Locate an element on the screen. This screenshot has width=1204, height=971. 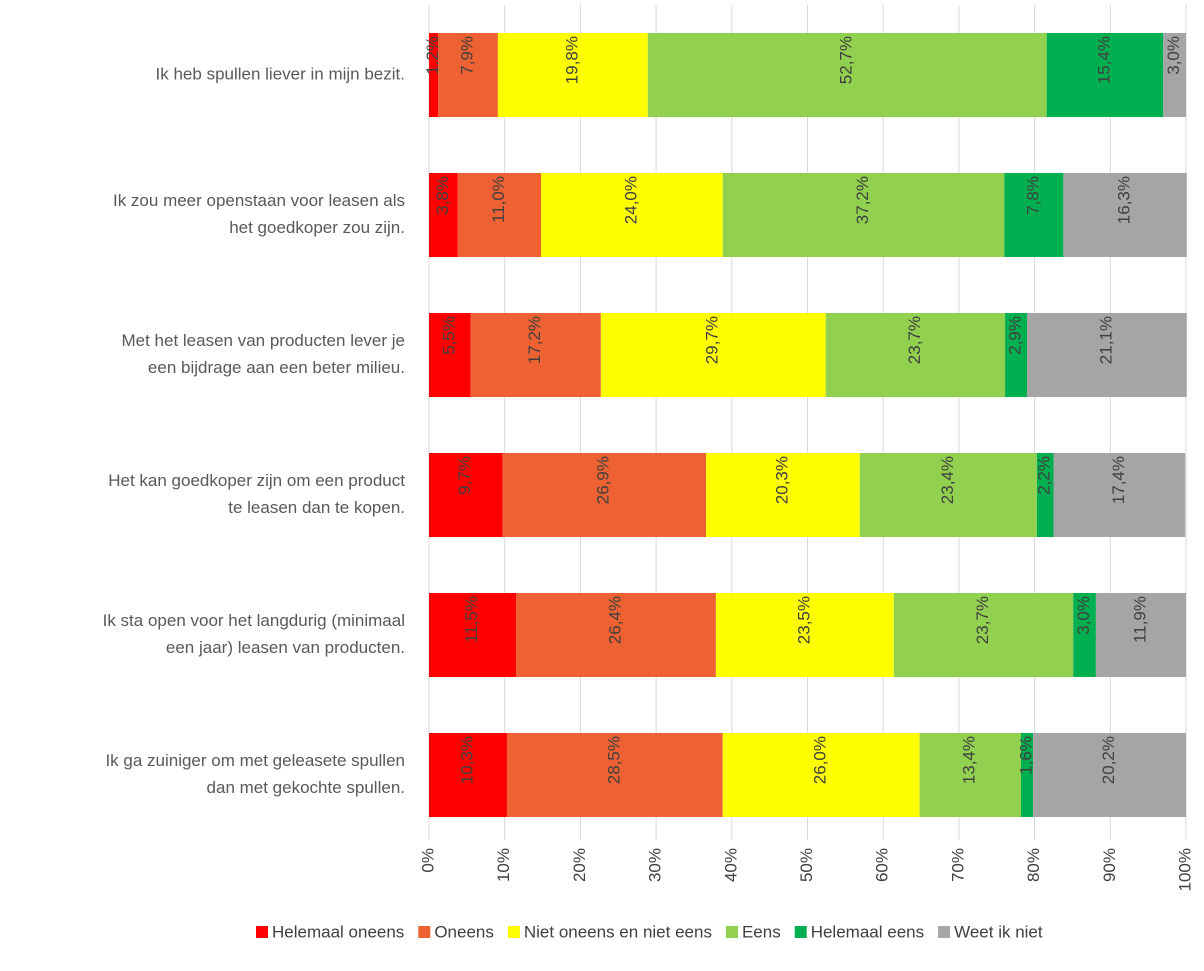
data-label: 15,4% is located at coordinates (1103, 60).